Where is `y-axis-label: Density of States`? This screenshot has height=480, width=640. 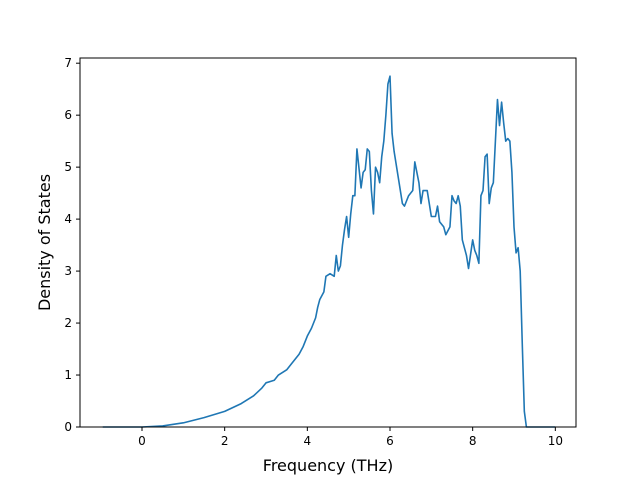 y-axis-label: Density of States is located at coordinates (44, 242).